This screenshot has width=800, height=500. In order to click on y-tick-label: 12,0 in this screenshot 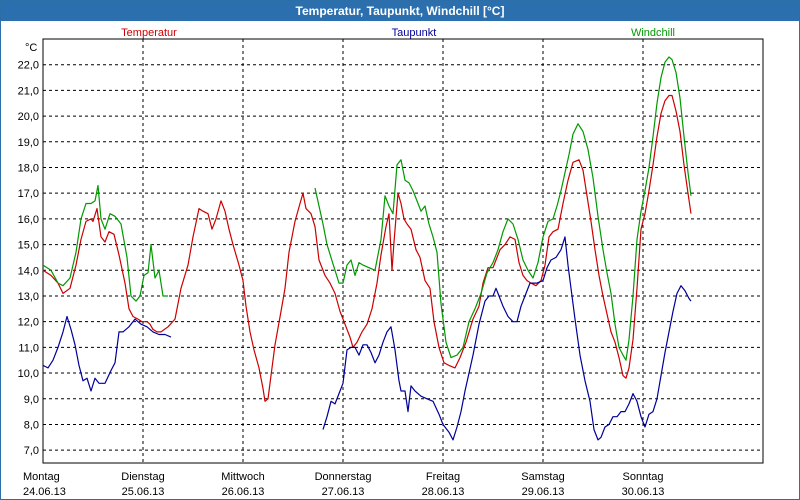, I will do `click(28, 323)`.